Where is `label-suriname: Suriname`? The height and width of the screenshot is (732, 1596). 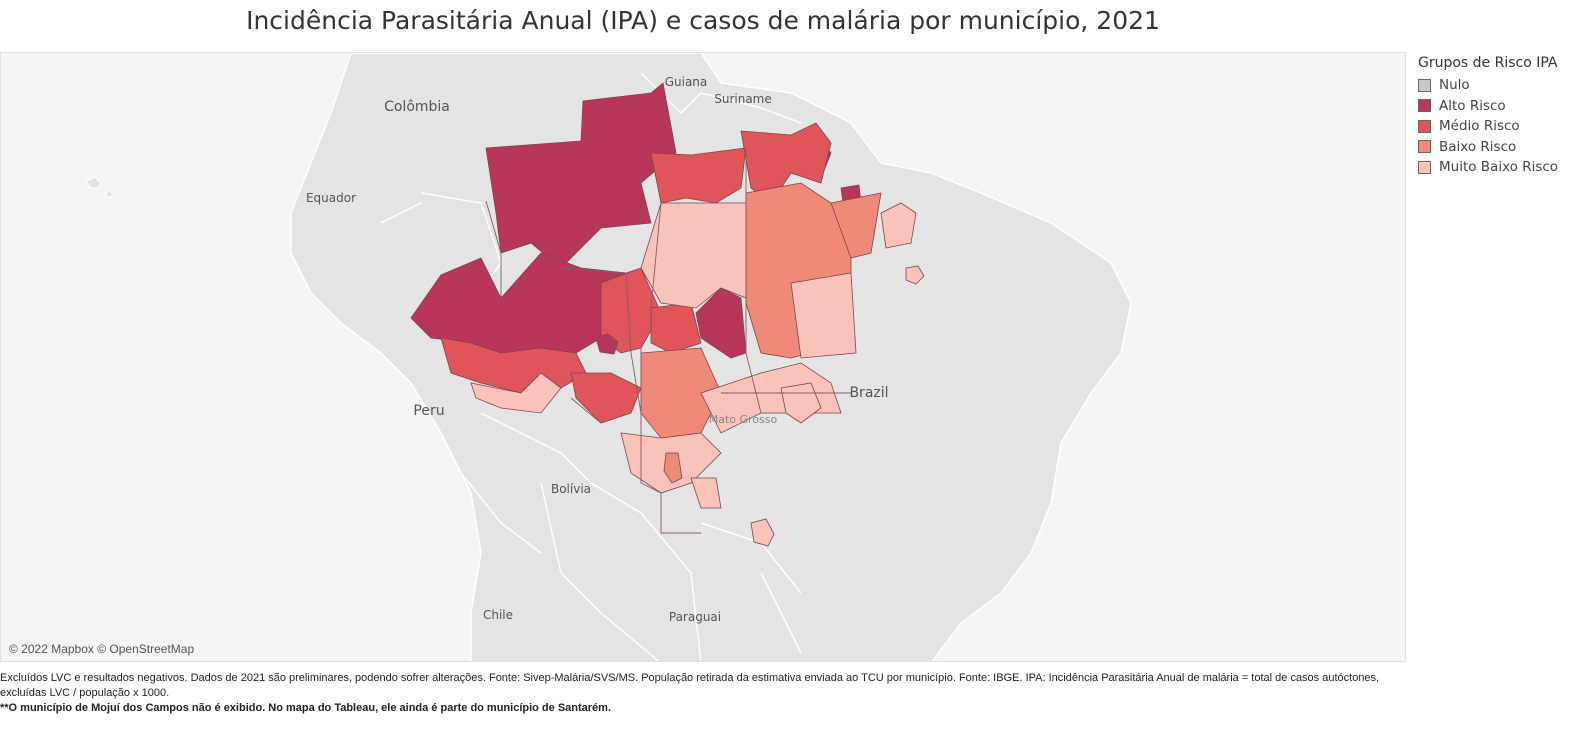 label-suriname: Suriname is located at coordinates (743, 99).